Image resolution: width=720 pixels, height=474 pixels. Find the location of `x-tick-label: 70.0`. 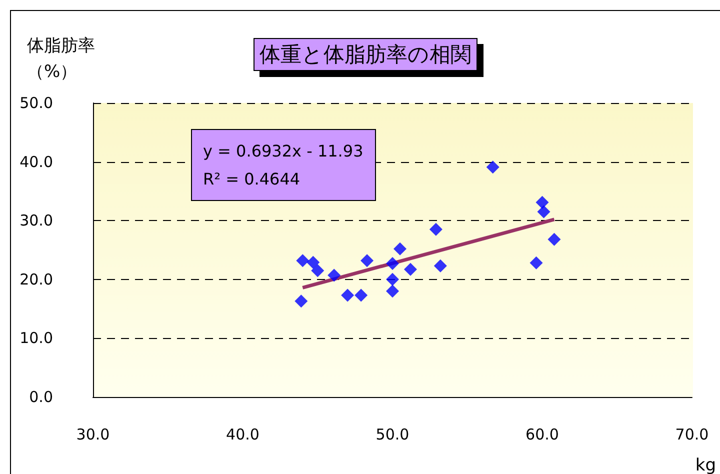

x-tick-label: 70.0 is located at coordinates (692, 435).